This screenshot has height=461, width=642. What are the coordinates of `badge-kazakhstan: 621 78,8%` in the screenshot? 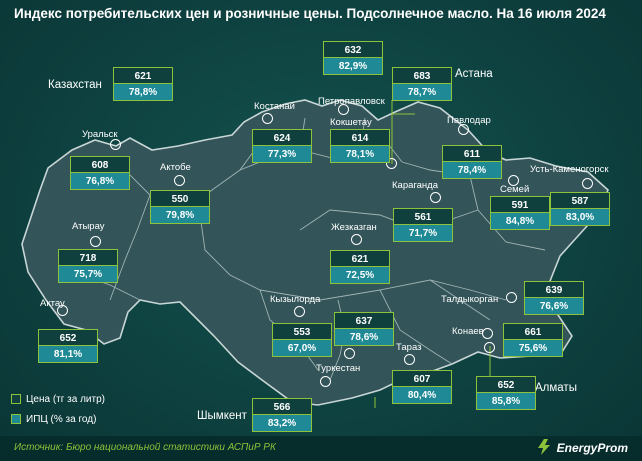 It's located at (143, 84).